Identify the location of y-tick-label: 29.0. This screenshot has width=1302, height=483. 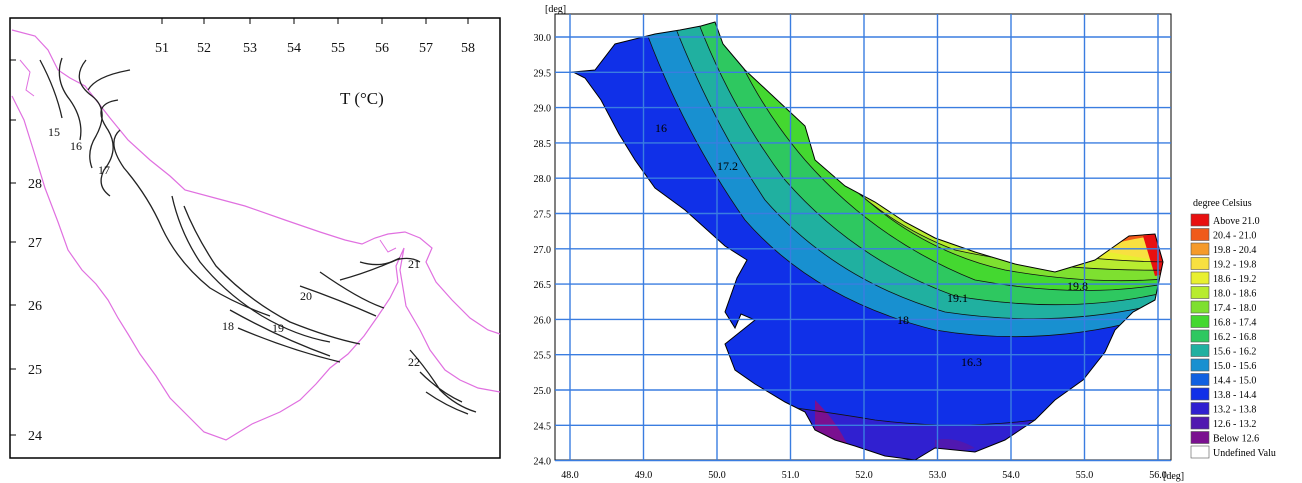
(543, 109).